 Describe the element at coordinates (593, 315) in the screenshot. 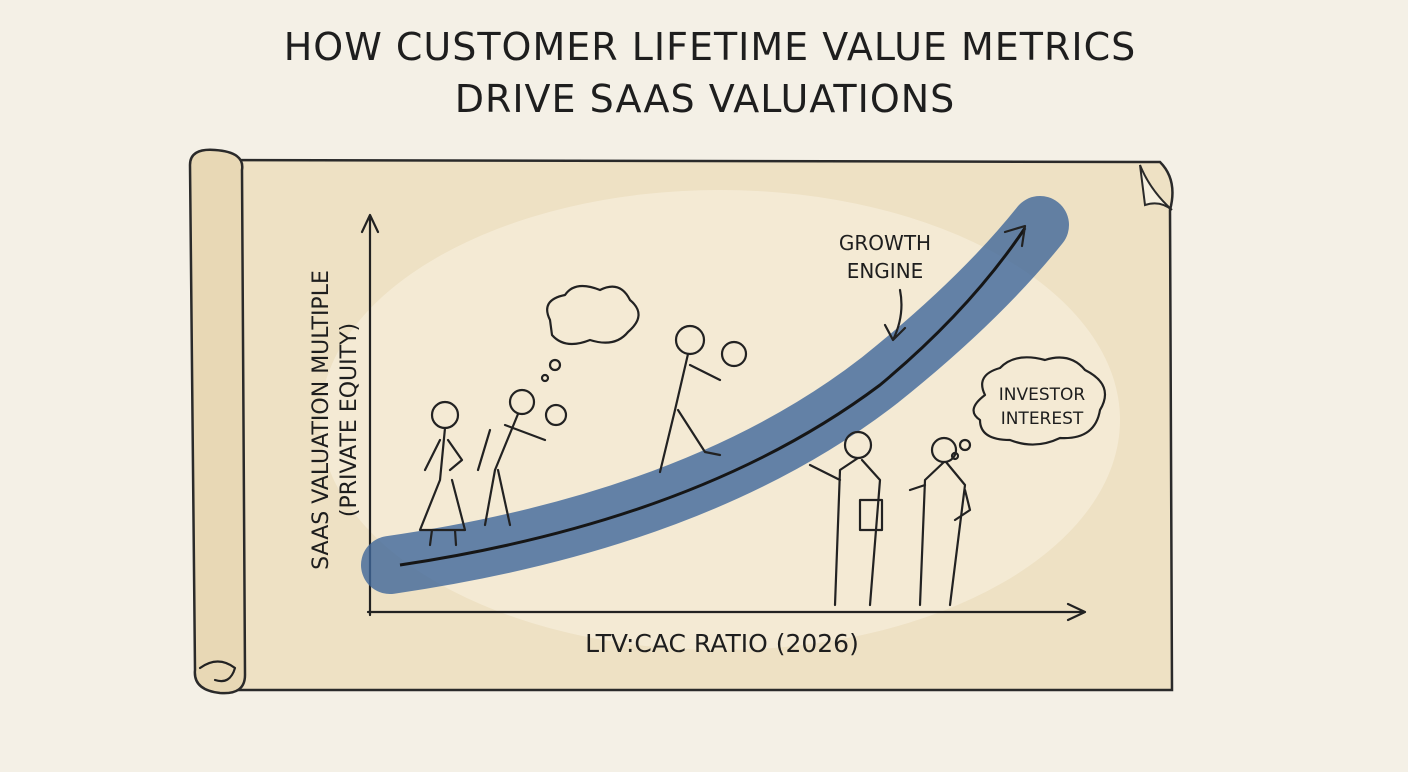

I see `empty-thought-cloud` at that location.